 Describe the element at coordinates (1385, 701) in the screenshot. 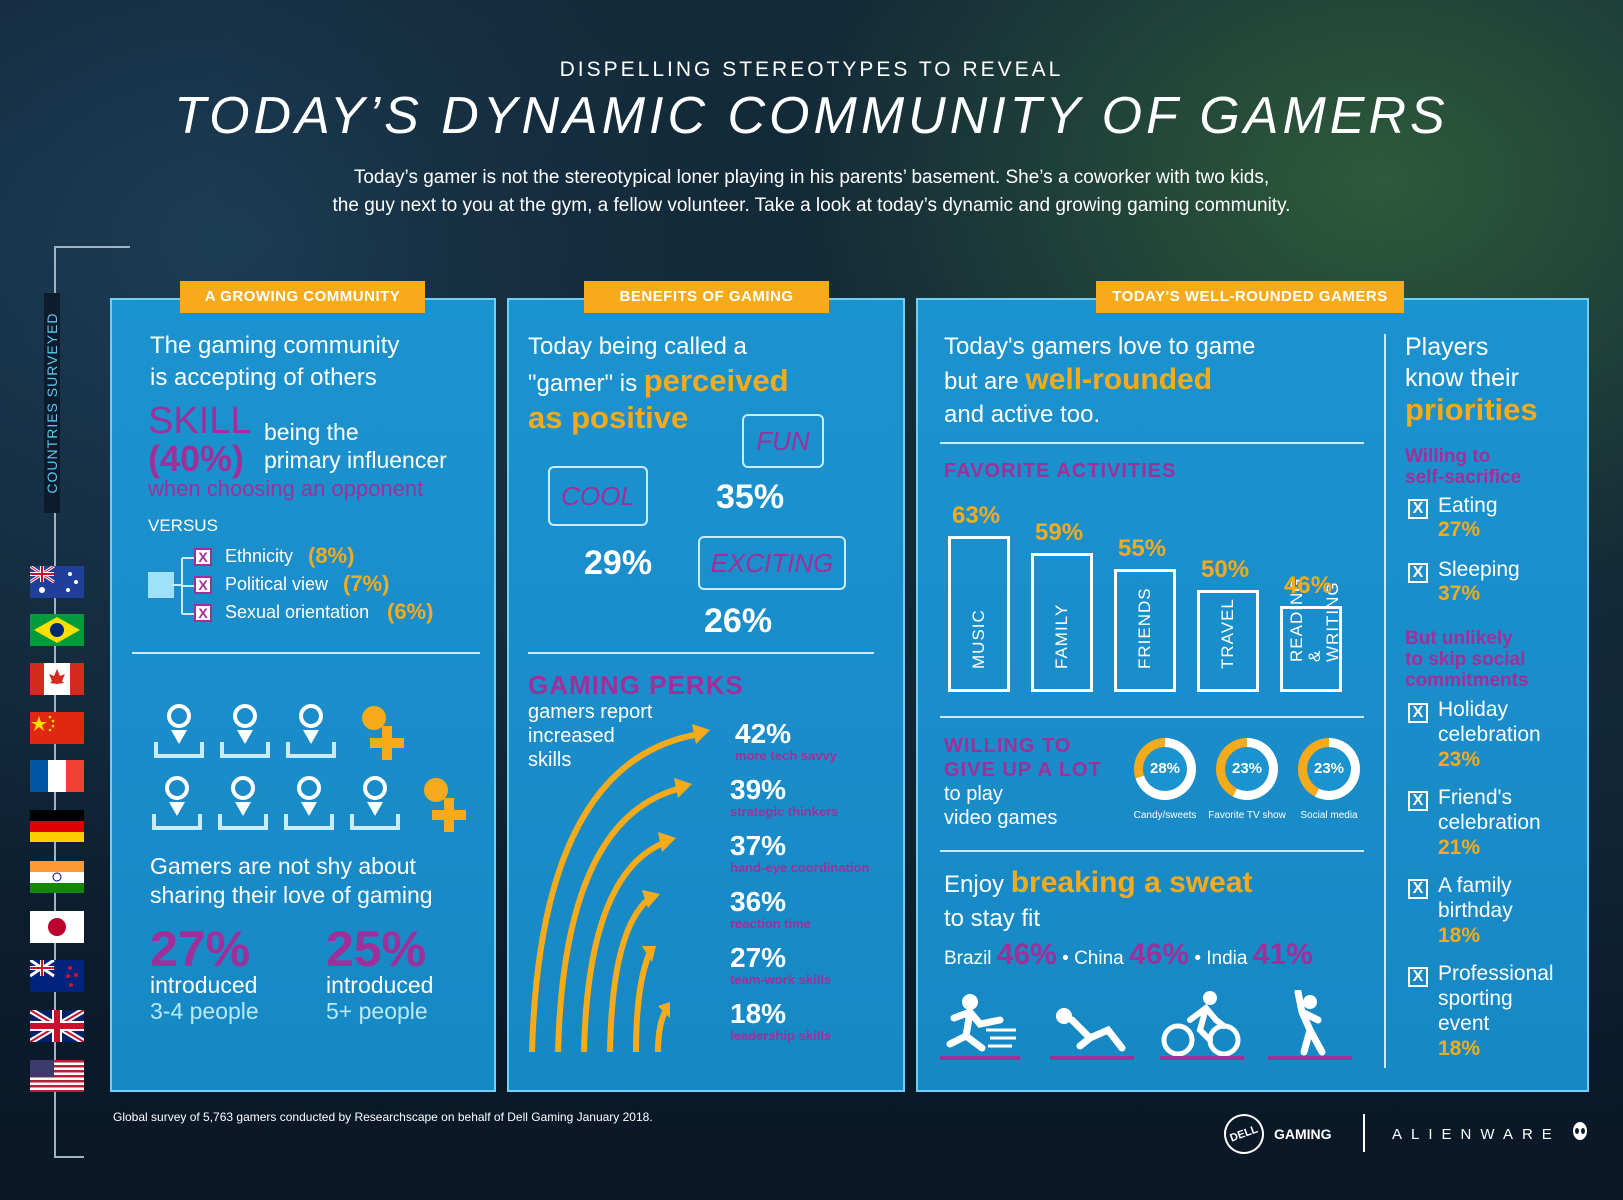

I see `column-divider` at that location.